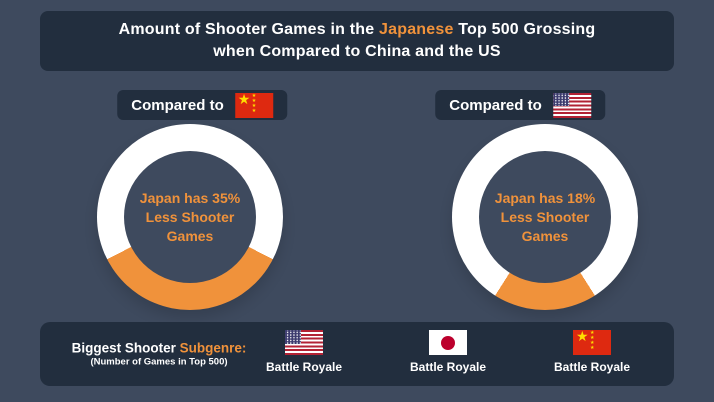 Image resolution: width=714 pixels, height=402 pixels. I want to click on donut-chart-us: Japan has 18% Less Shooter Games, so click(545, 217).